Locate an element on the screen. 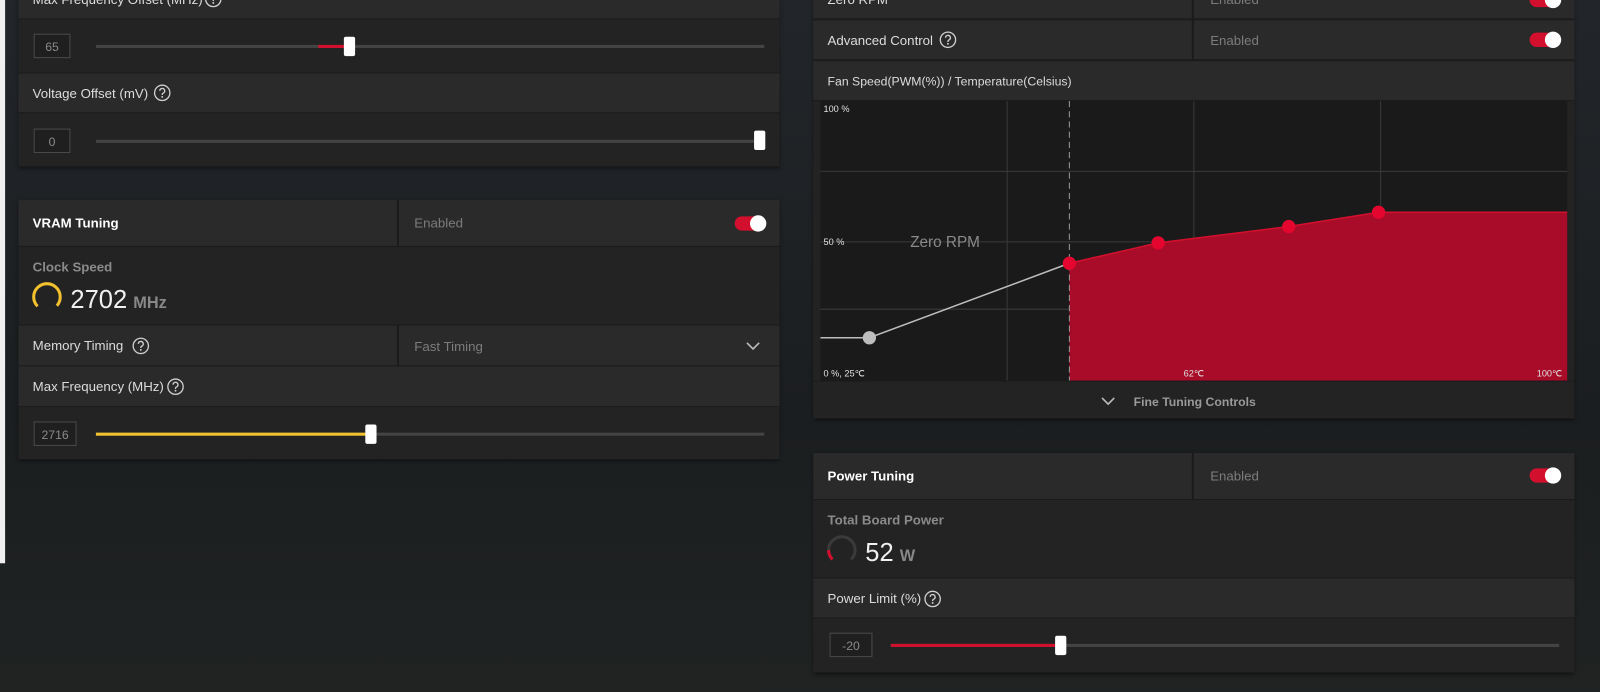 The width and height of the screenshot is (1600, 692). metric-unit: MHz is located at coordinates (150, 303).